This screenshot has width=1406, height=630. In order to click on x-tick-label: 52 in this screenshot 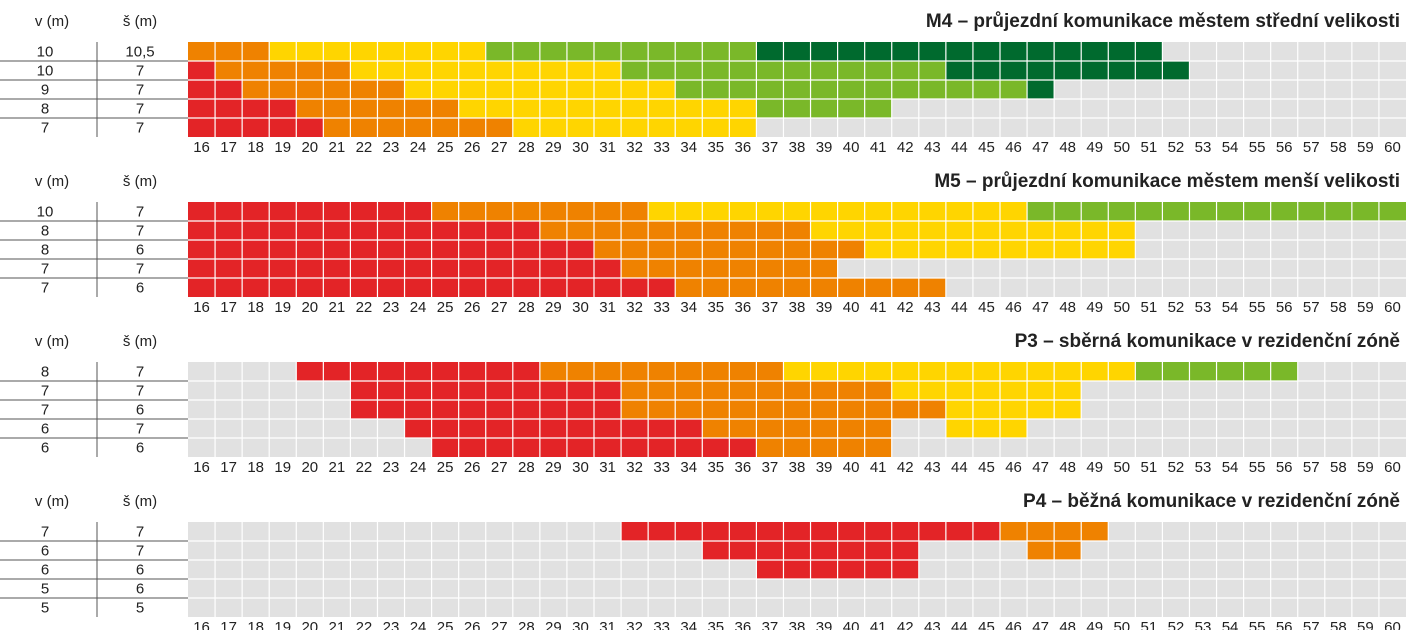, I will do `click(1176, 147)`.